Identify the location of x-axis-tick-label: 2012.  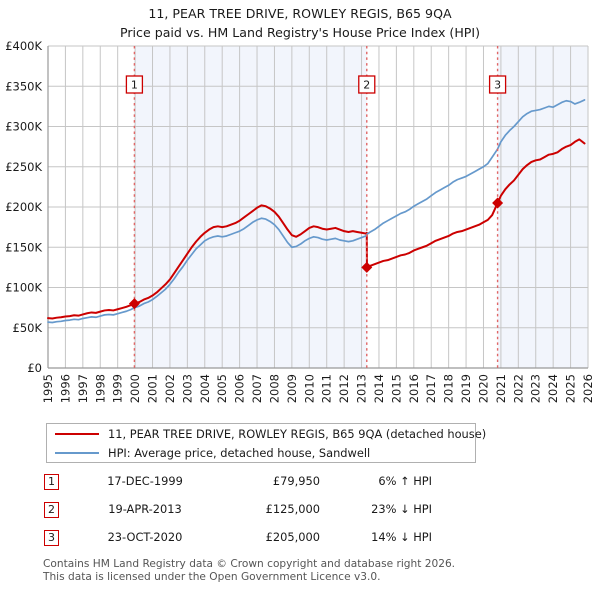
(344, 388).